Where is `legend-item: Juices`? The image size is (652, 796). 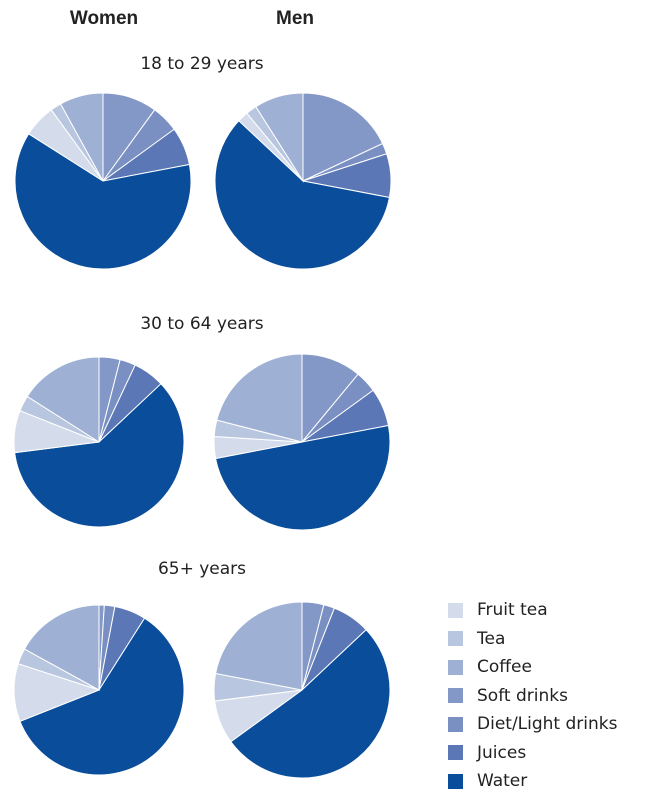
legend-item: Juices is located at coordinates (532, 753).